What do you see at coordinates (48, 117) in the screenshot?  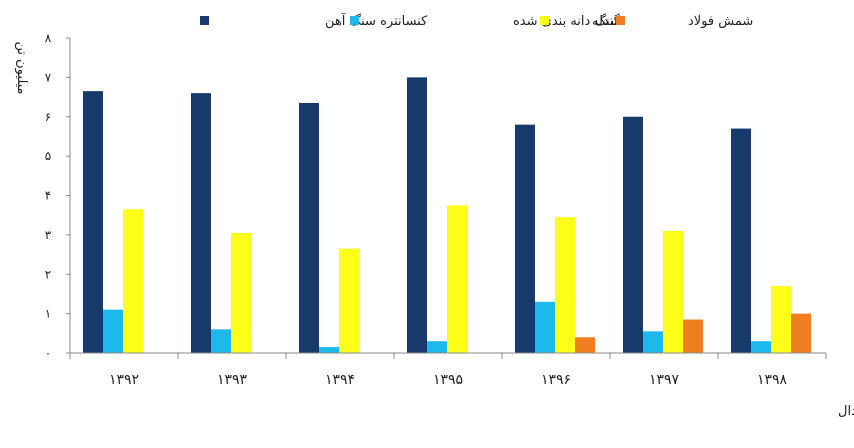 I see `y-tick-label: ۶` at bounding box center [48, 117].